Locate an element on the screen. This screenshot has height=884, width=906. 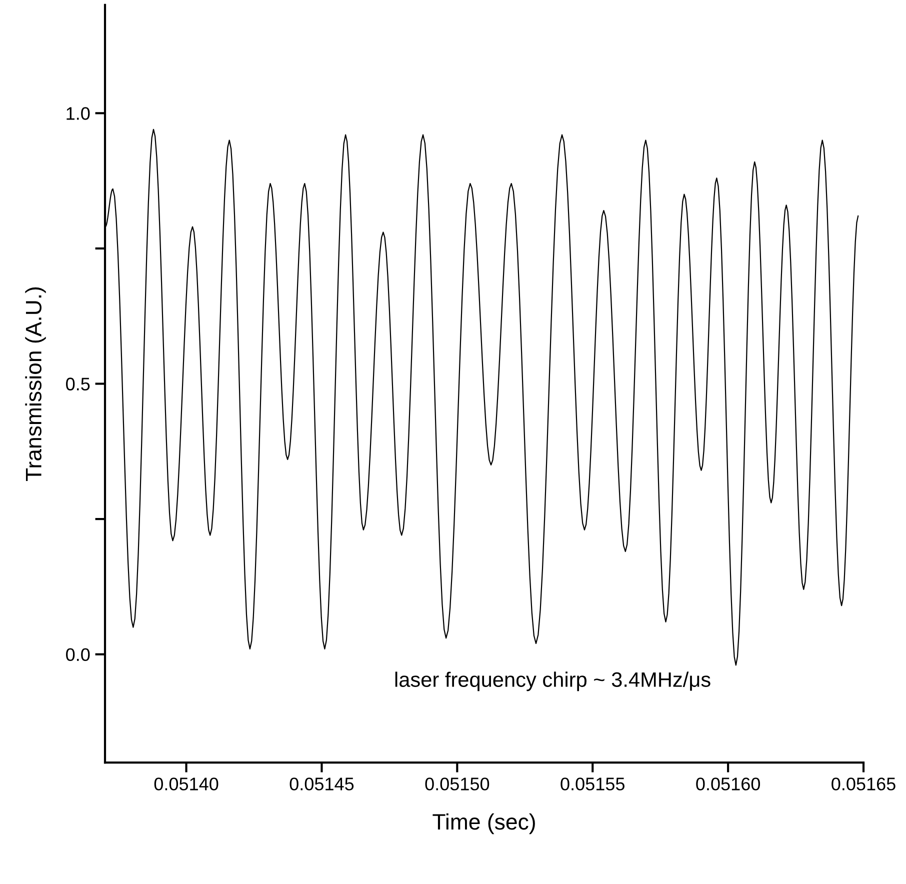
x-tick-label: 0.05160 is located at coordinates (728, 784).